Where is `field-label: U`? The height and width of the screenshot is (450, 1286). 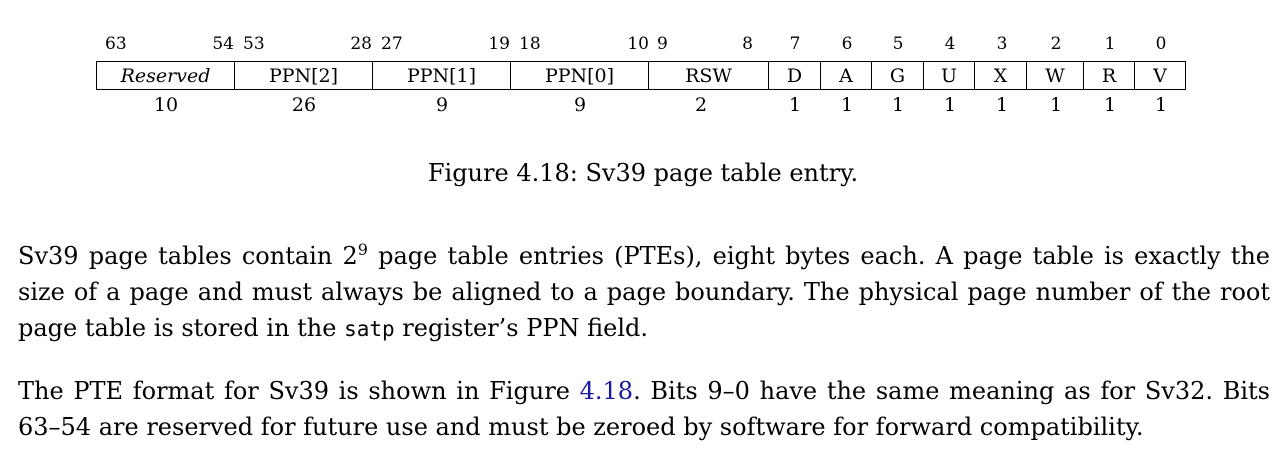
field-label: U is located at coordinates (948, 75).